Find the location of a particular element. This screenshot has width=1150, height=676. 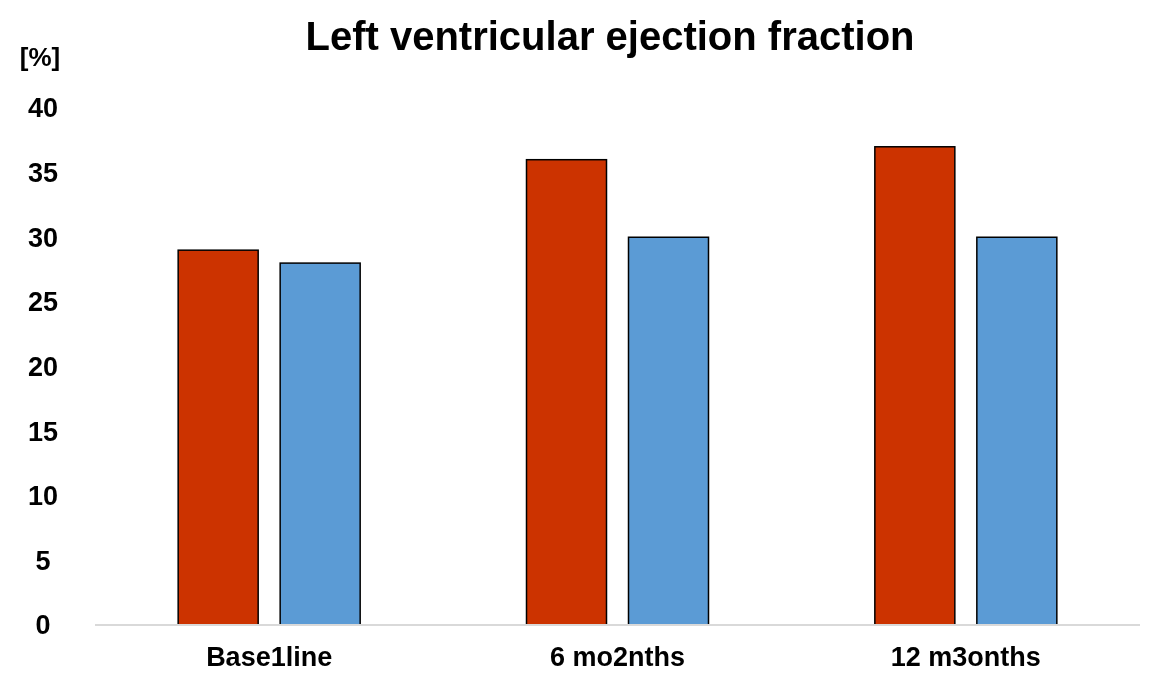

x-tick-label: 6 mo2nths is located at coordinates (617, 657).